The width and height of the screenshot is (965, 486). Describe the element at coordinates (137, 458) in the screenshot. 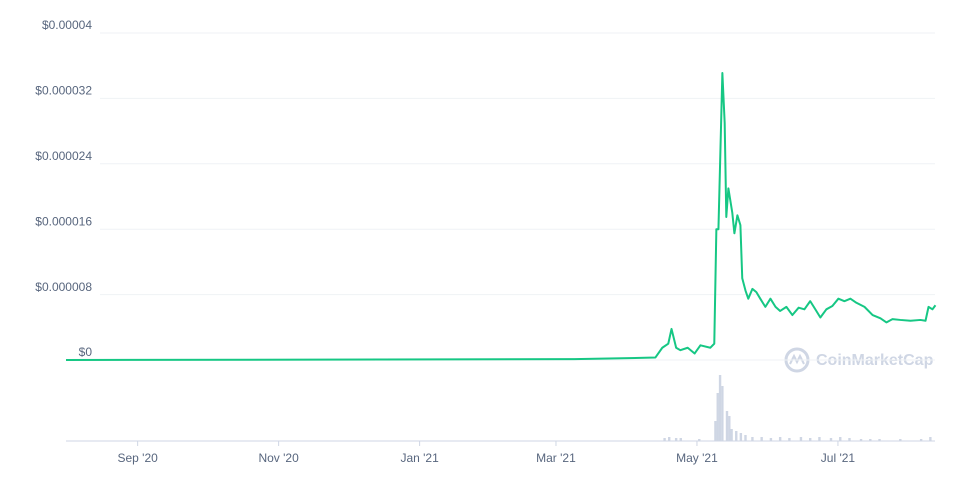

I see `x-tick-label: Sep '20` at that location.